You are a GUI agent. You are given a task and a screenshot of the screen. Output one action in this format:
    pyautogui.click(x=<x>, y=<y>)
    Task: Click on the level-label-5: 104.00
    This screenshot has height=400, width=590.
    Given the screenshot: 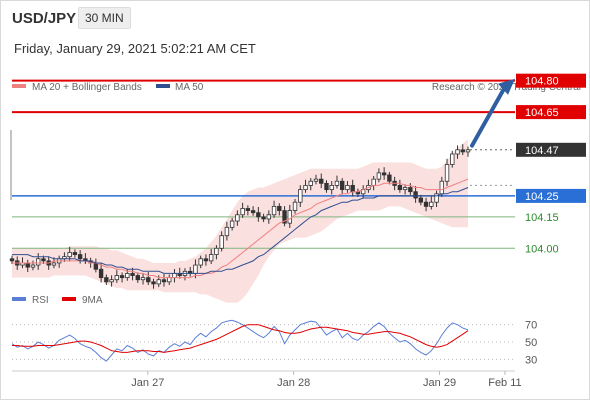 What is the action you would take?
    pyautogui.click(x=542, y=249)
    